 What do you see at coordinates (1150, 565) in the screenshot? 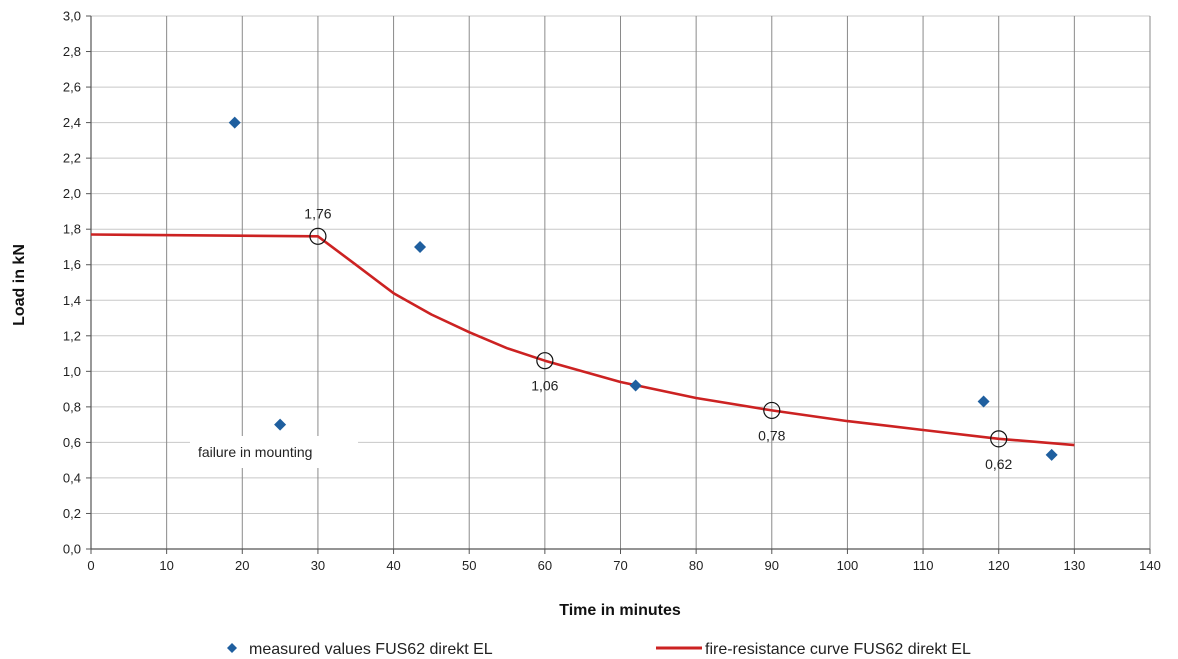
I see `x-tick-label: 140` at bounding box center [1150, 565].